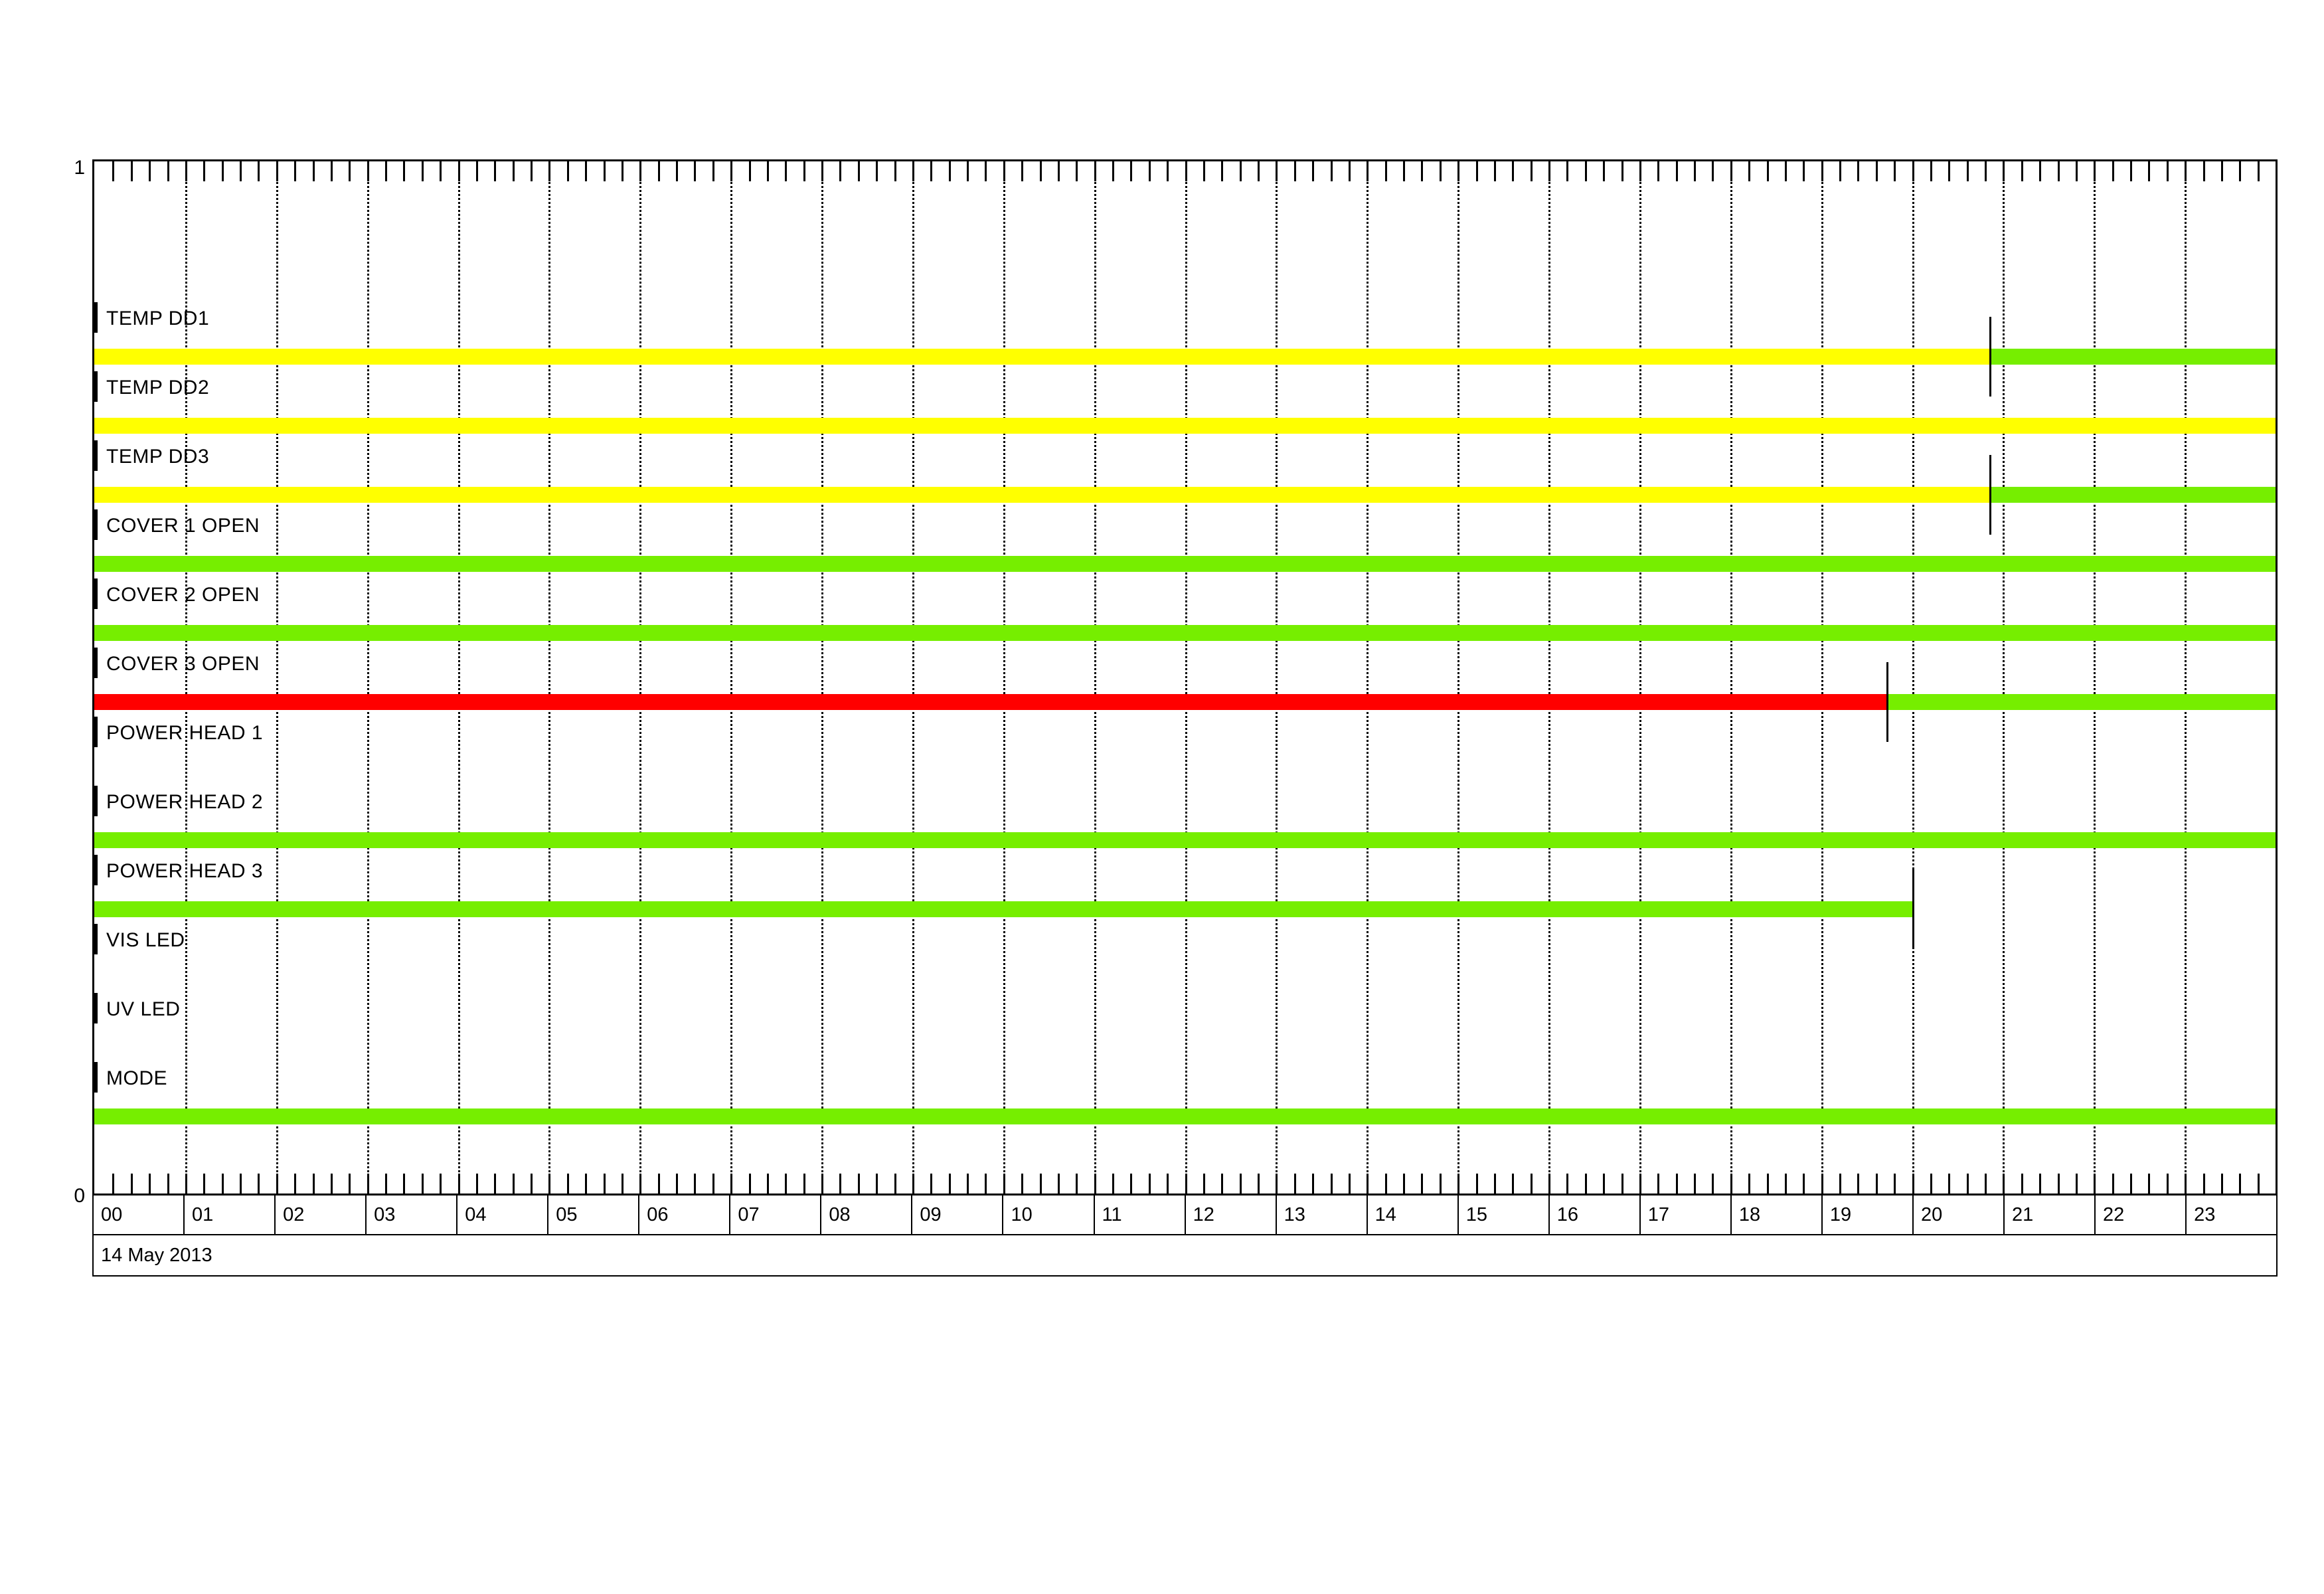 This screenshot has width=2324, height=1594. What do you see at coordinates (136, 1078) in the screenshot?
I see `channel-label-mode: MODE` at bounding box center [136, 1078].